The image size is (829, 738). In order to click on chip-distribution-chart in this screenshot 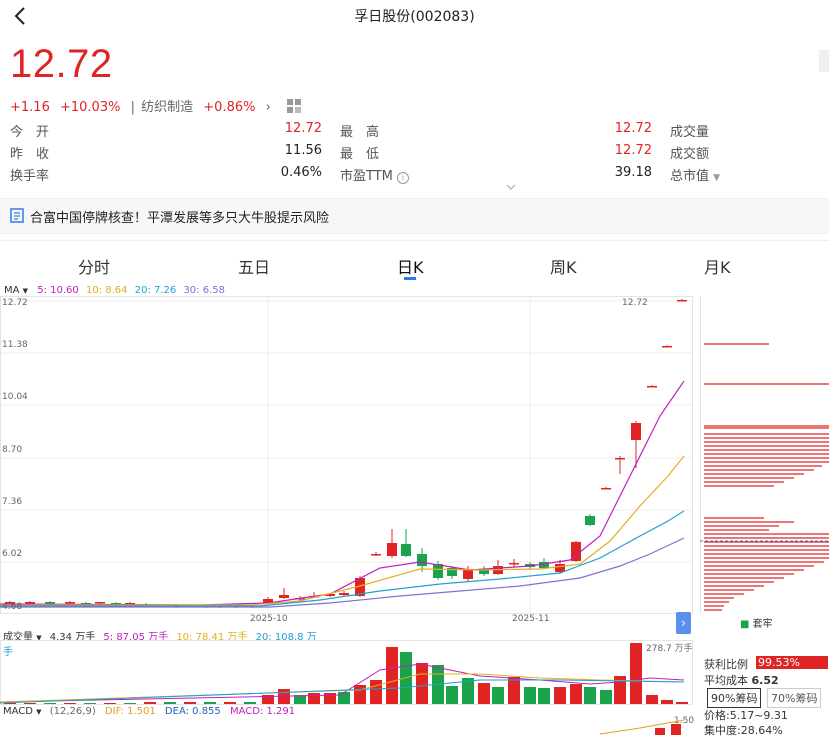, I will do `click(764, 455)`.